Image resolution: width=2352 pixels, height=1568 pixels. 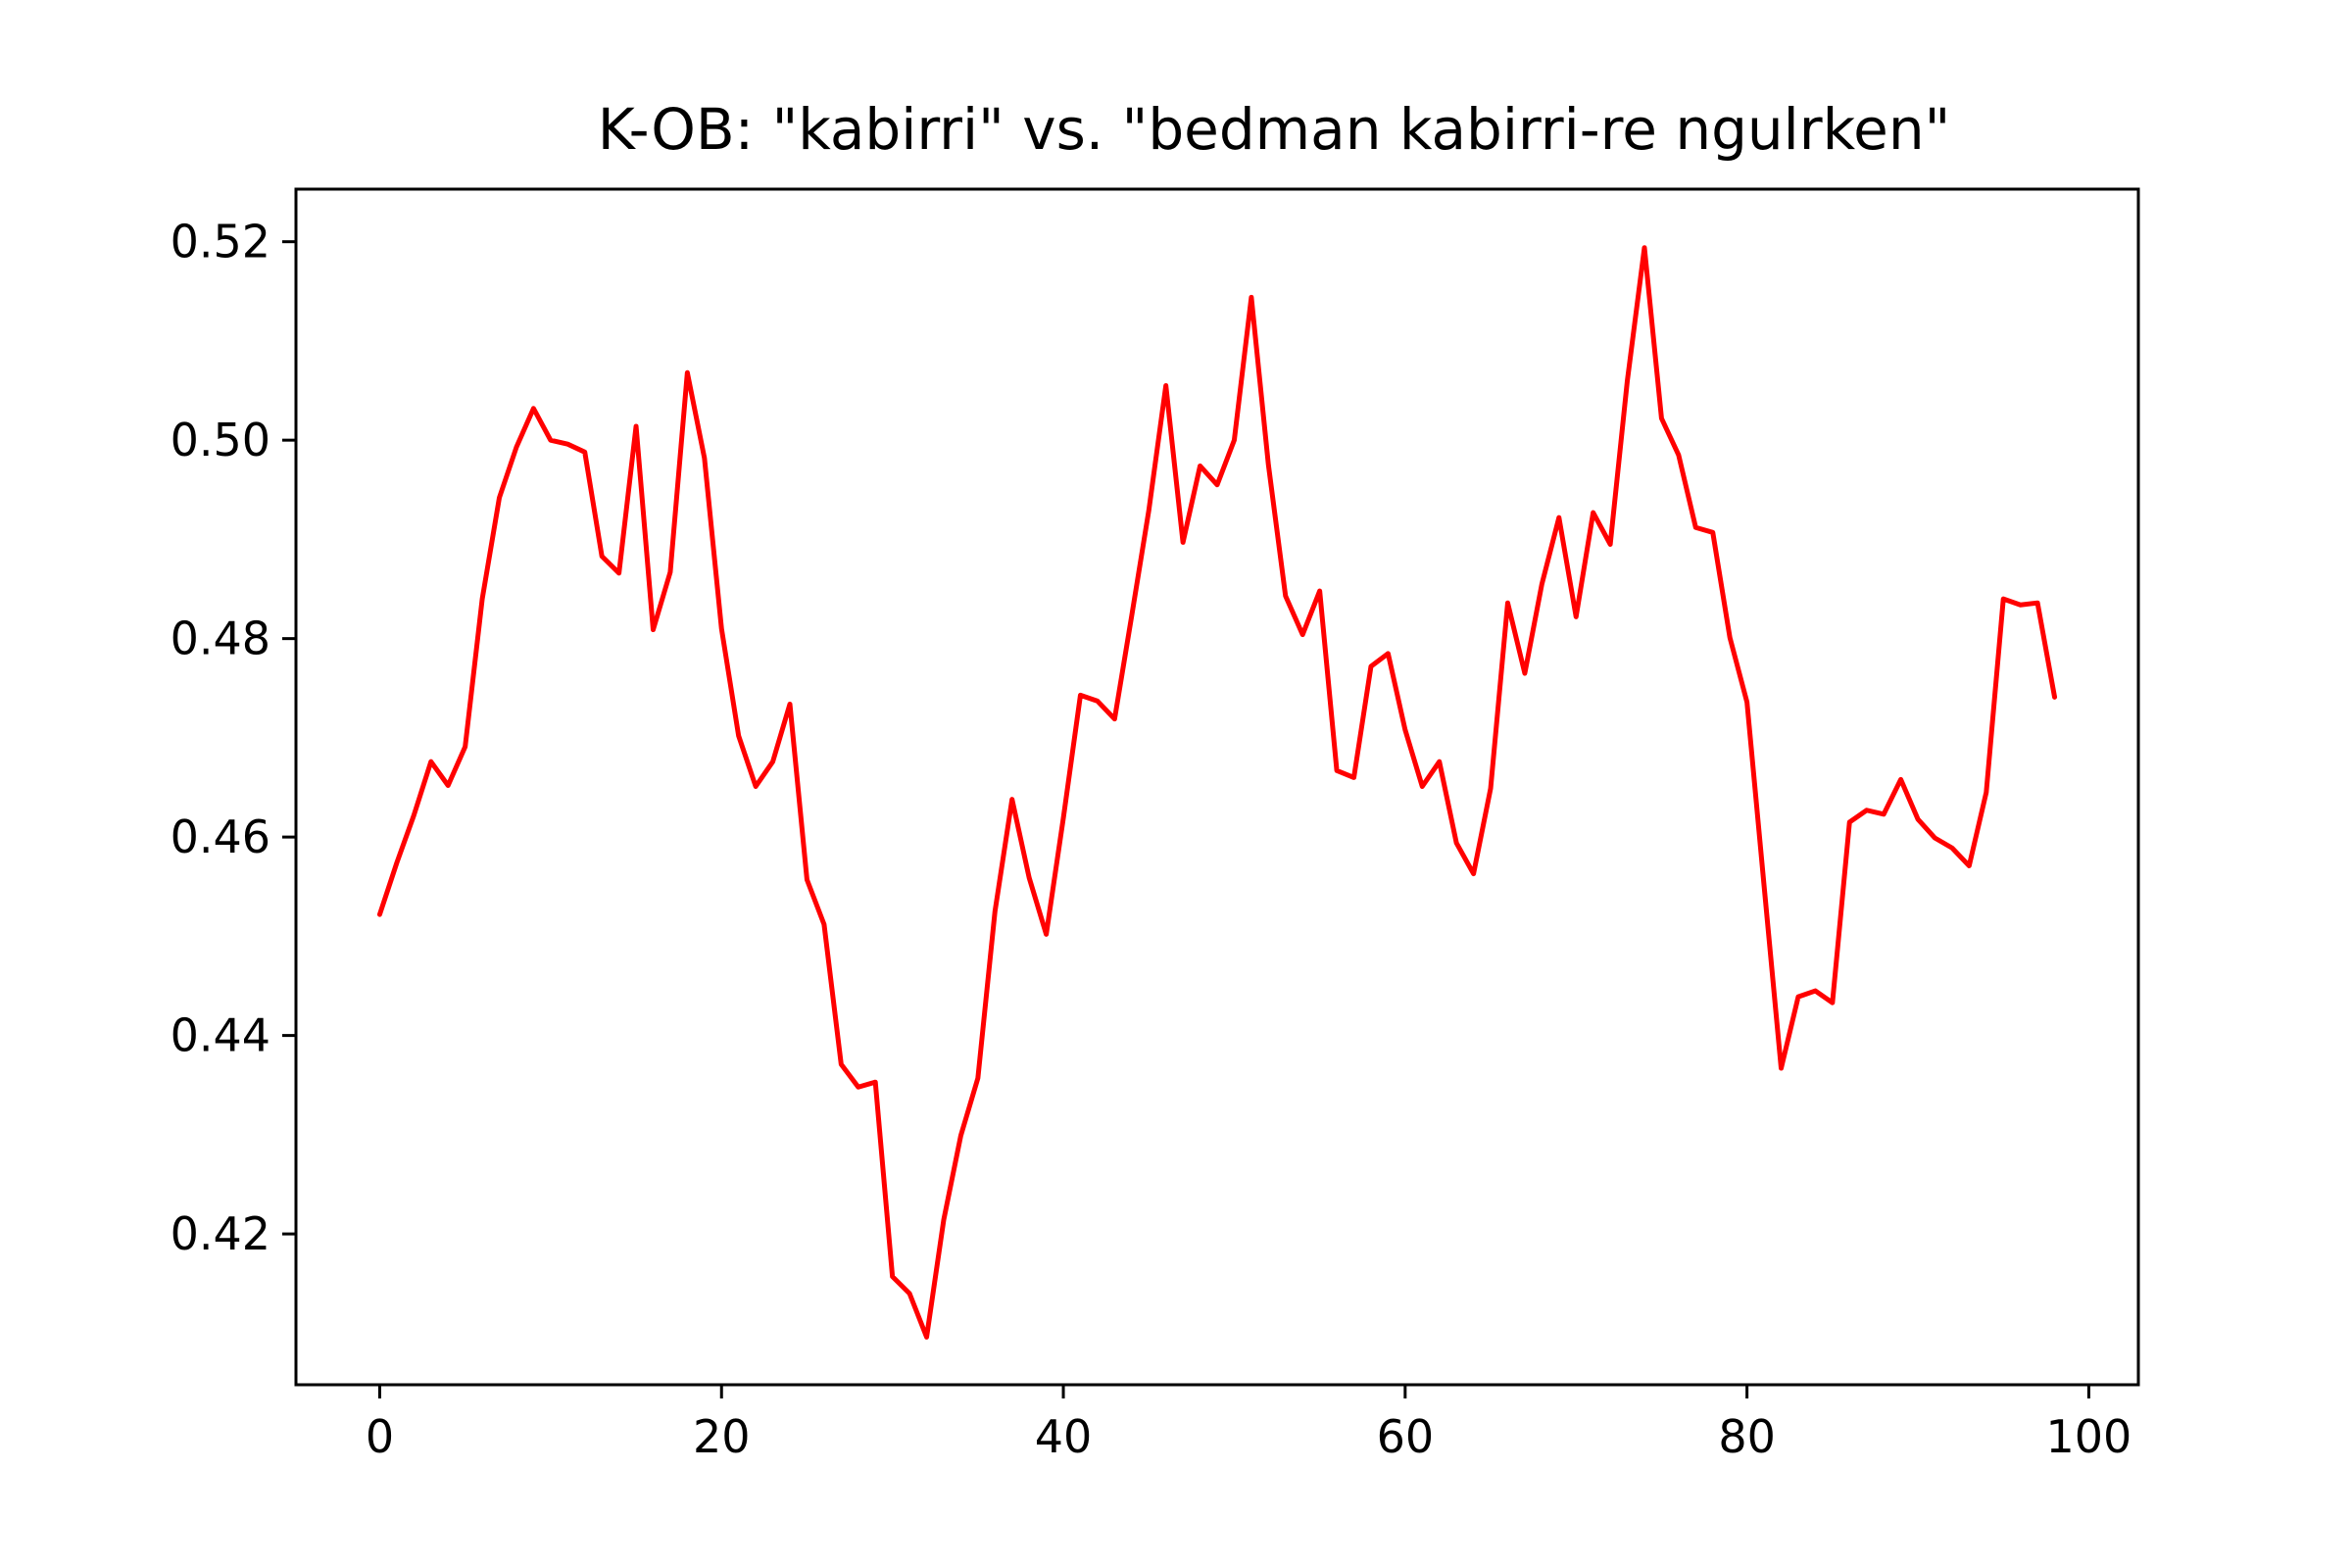 What do you see at coordinates (220, 836) in the screenshot?
I see `y-tick-label: 0.46` at bounding box center [220, 836].